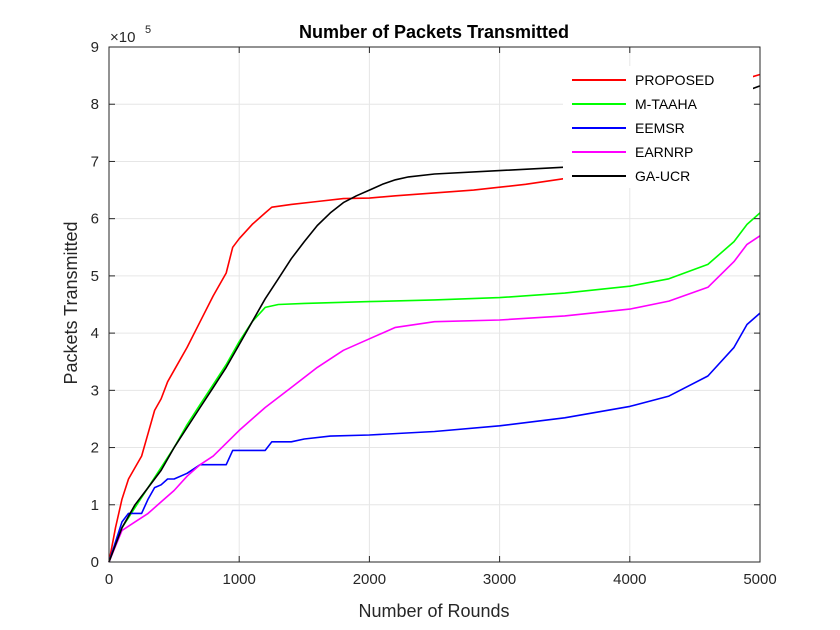 This screenshot has width=840, height=630. What do you see at coordinates (95, 104) in the screenshot?
I see `y-tick-label: 8` at bounding box center [95, 104].